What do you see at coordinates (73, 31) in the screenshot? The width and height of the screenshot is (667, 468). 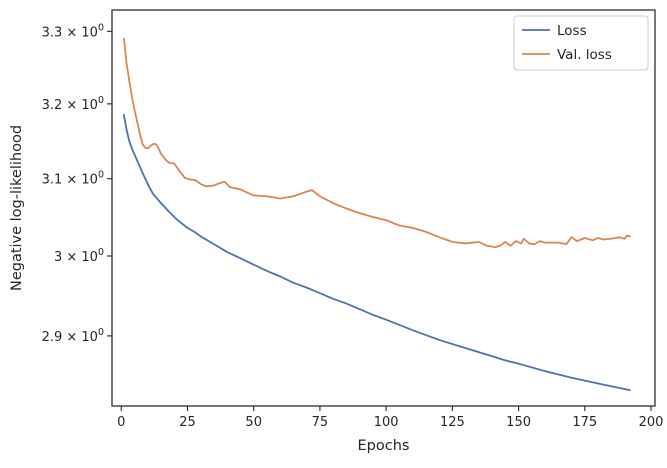 I see `y-tick-label: 3.3 × 100` at bounding box center [73, 31].